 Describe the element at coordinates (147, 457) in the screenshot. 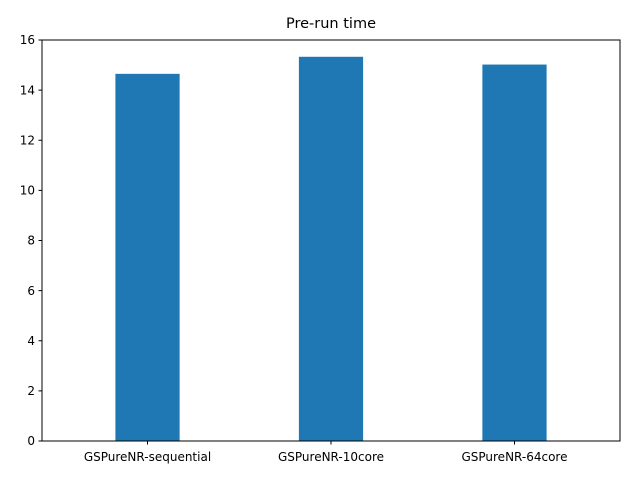

I see `x-tick-label: GSPureNR-sequential` at that location.